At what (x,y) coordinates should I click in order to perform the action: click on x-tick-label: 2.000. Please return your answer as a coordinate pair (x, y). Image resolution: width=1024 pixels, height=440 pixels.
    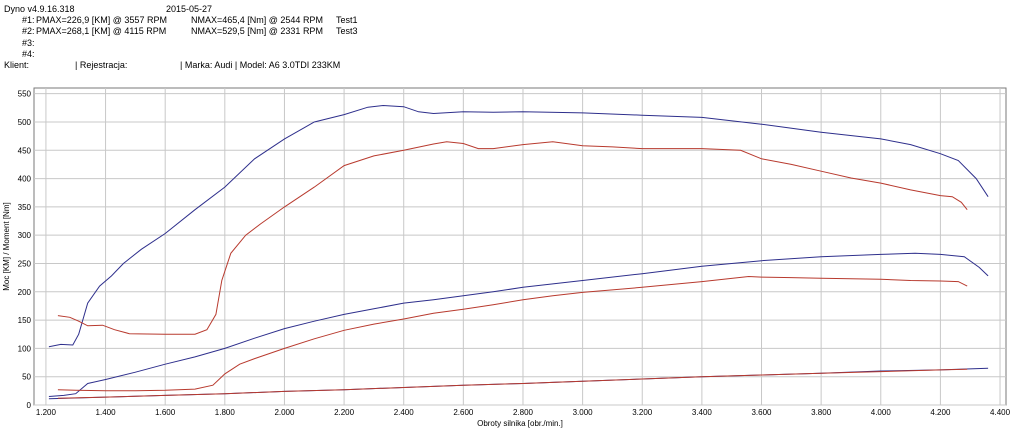
    Looking at the image, I should click on (284, 412).